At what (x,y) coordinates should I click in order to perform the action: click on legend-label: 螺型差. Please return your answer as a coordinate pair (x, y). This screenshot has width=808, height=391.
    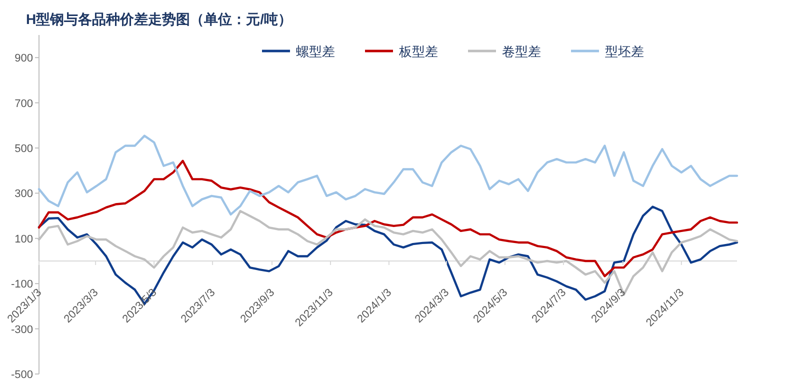
    Looking at the image, I should click on (315, 51).